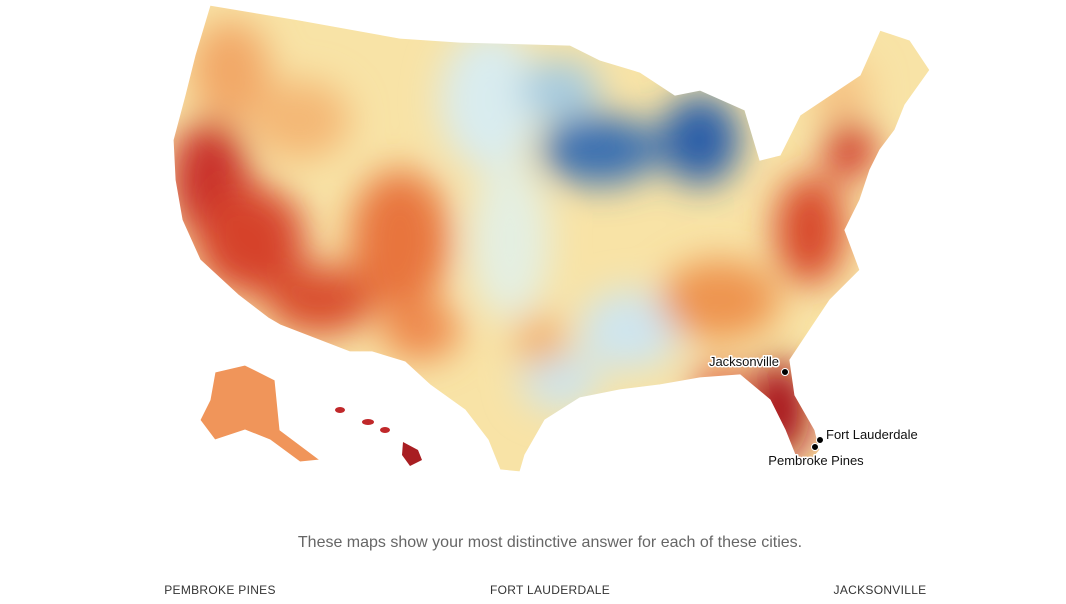 This screenshot has width=1066, height=604. Describe the element at coordinates (872, 434) in the screenshot. I see `marker-label: Fort Lauderdale` at that location.